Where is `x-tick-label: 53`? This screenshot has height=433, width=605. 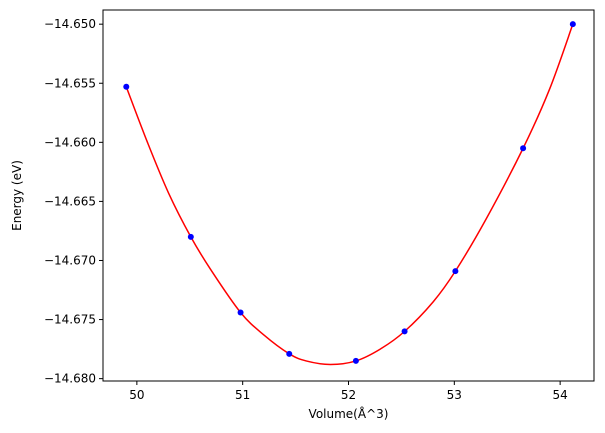 x-tick-label: 53 is located at coordinates (454, 395).